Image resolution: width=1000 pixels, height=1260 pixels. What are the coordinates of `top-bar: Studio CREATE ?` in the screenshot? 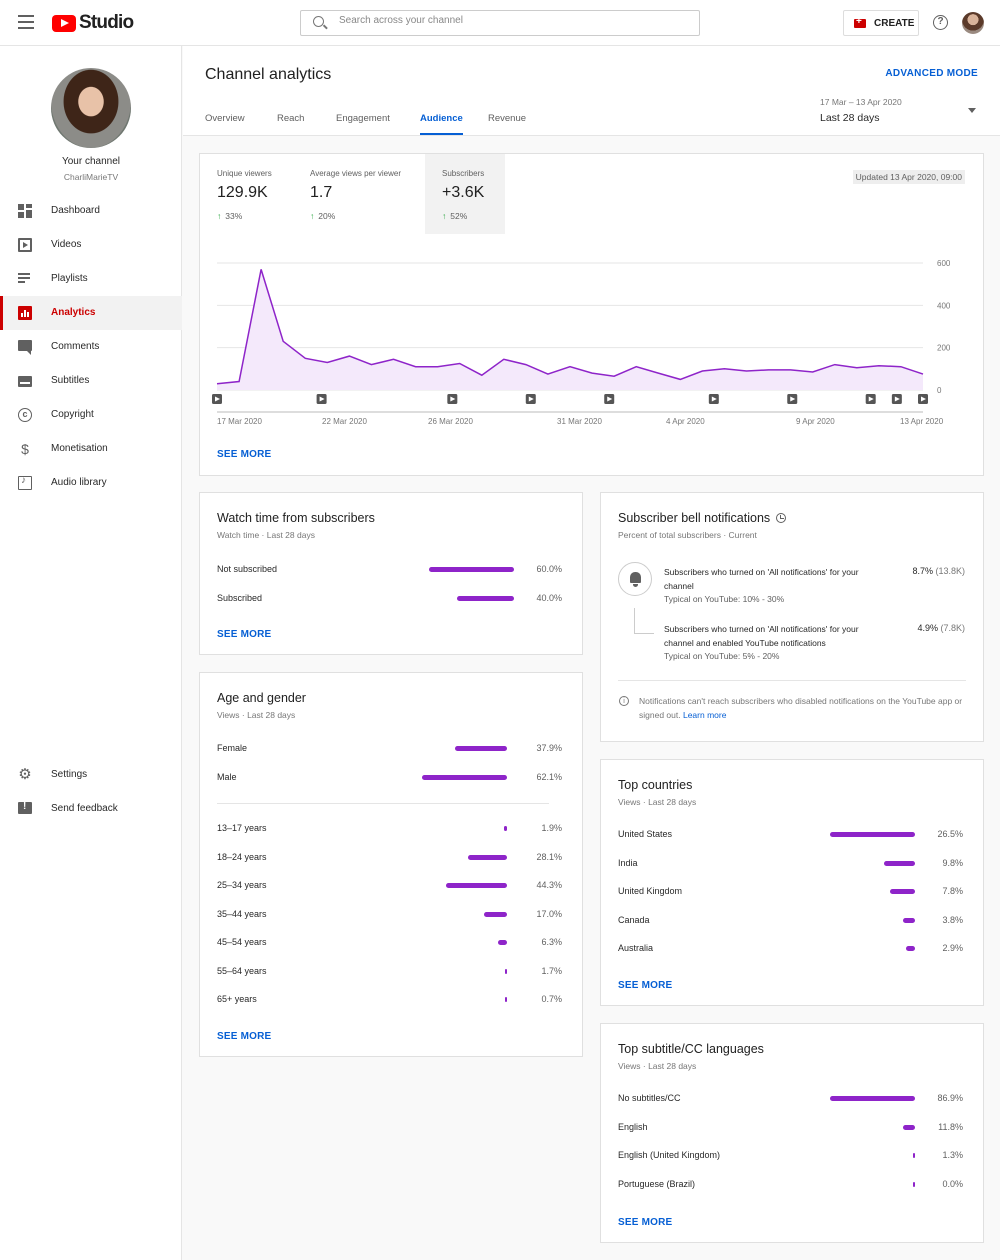 It's located at (500, 23).